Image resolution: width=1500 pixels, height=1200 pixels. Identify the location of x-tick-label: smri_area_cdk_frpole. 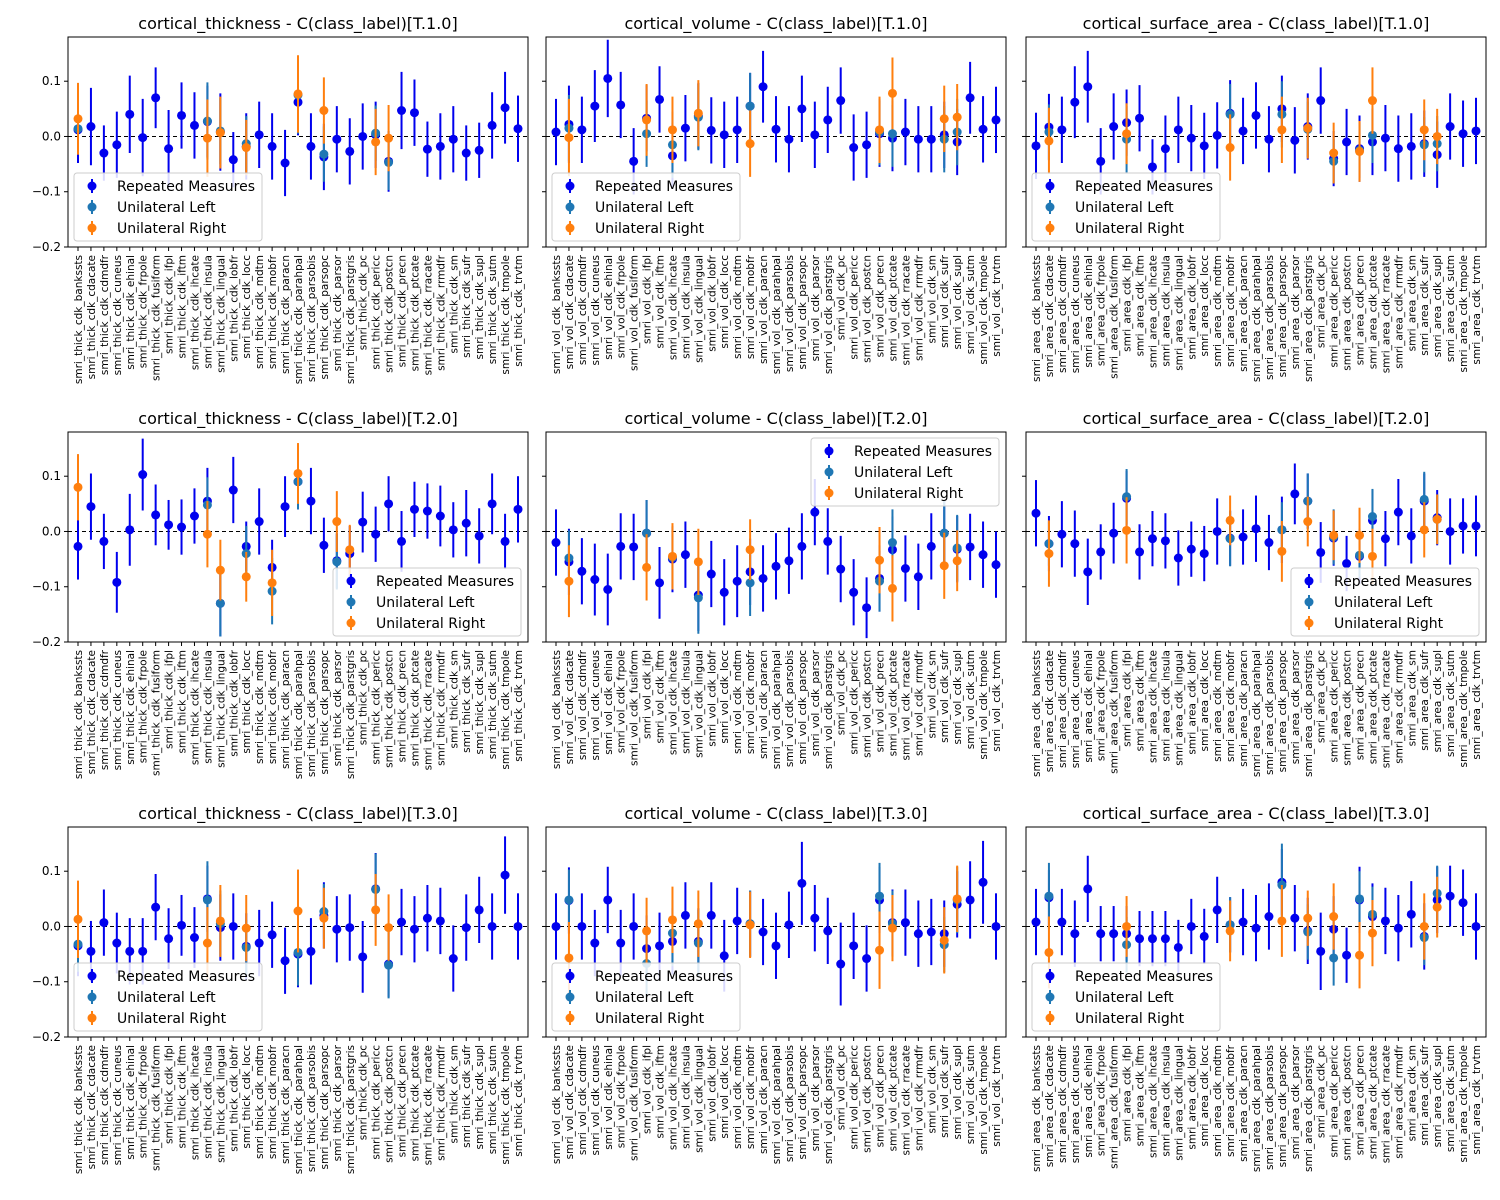
(1102, 1100).